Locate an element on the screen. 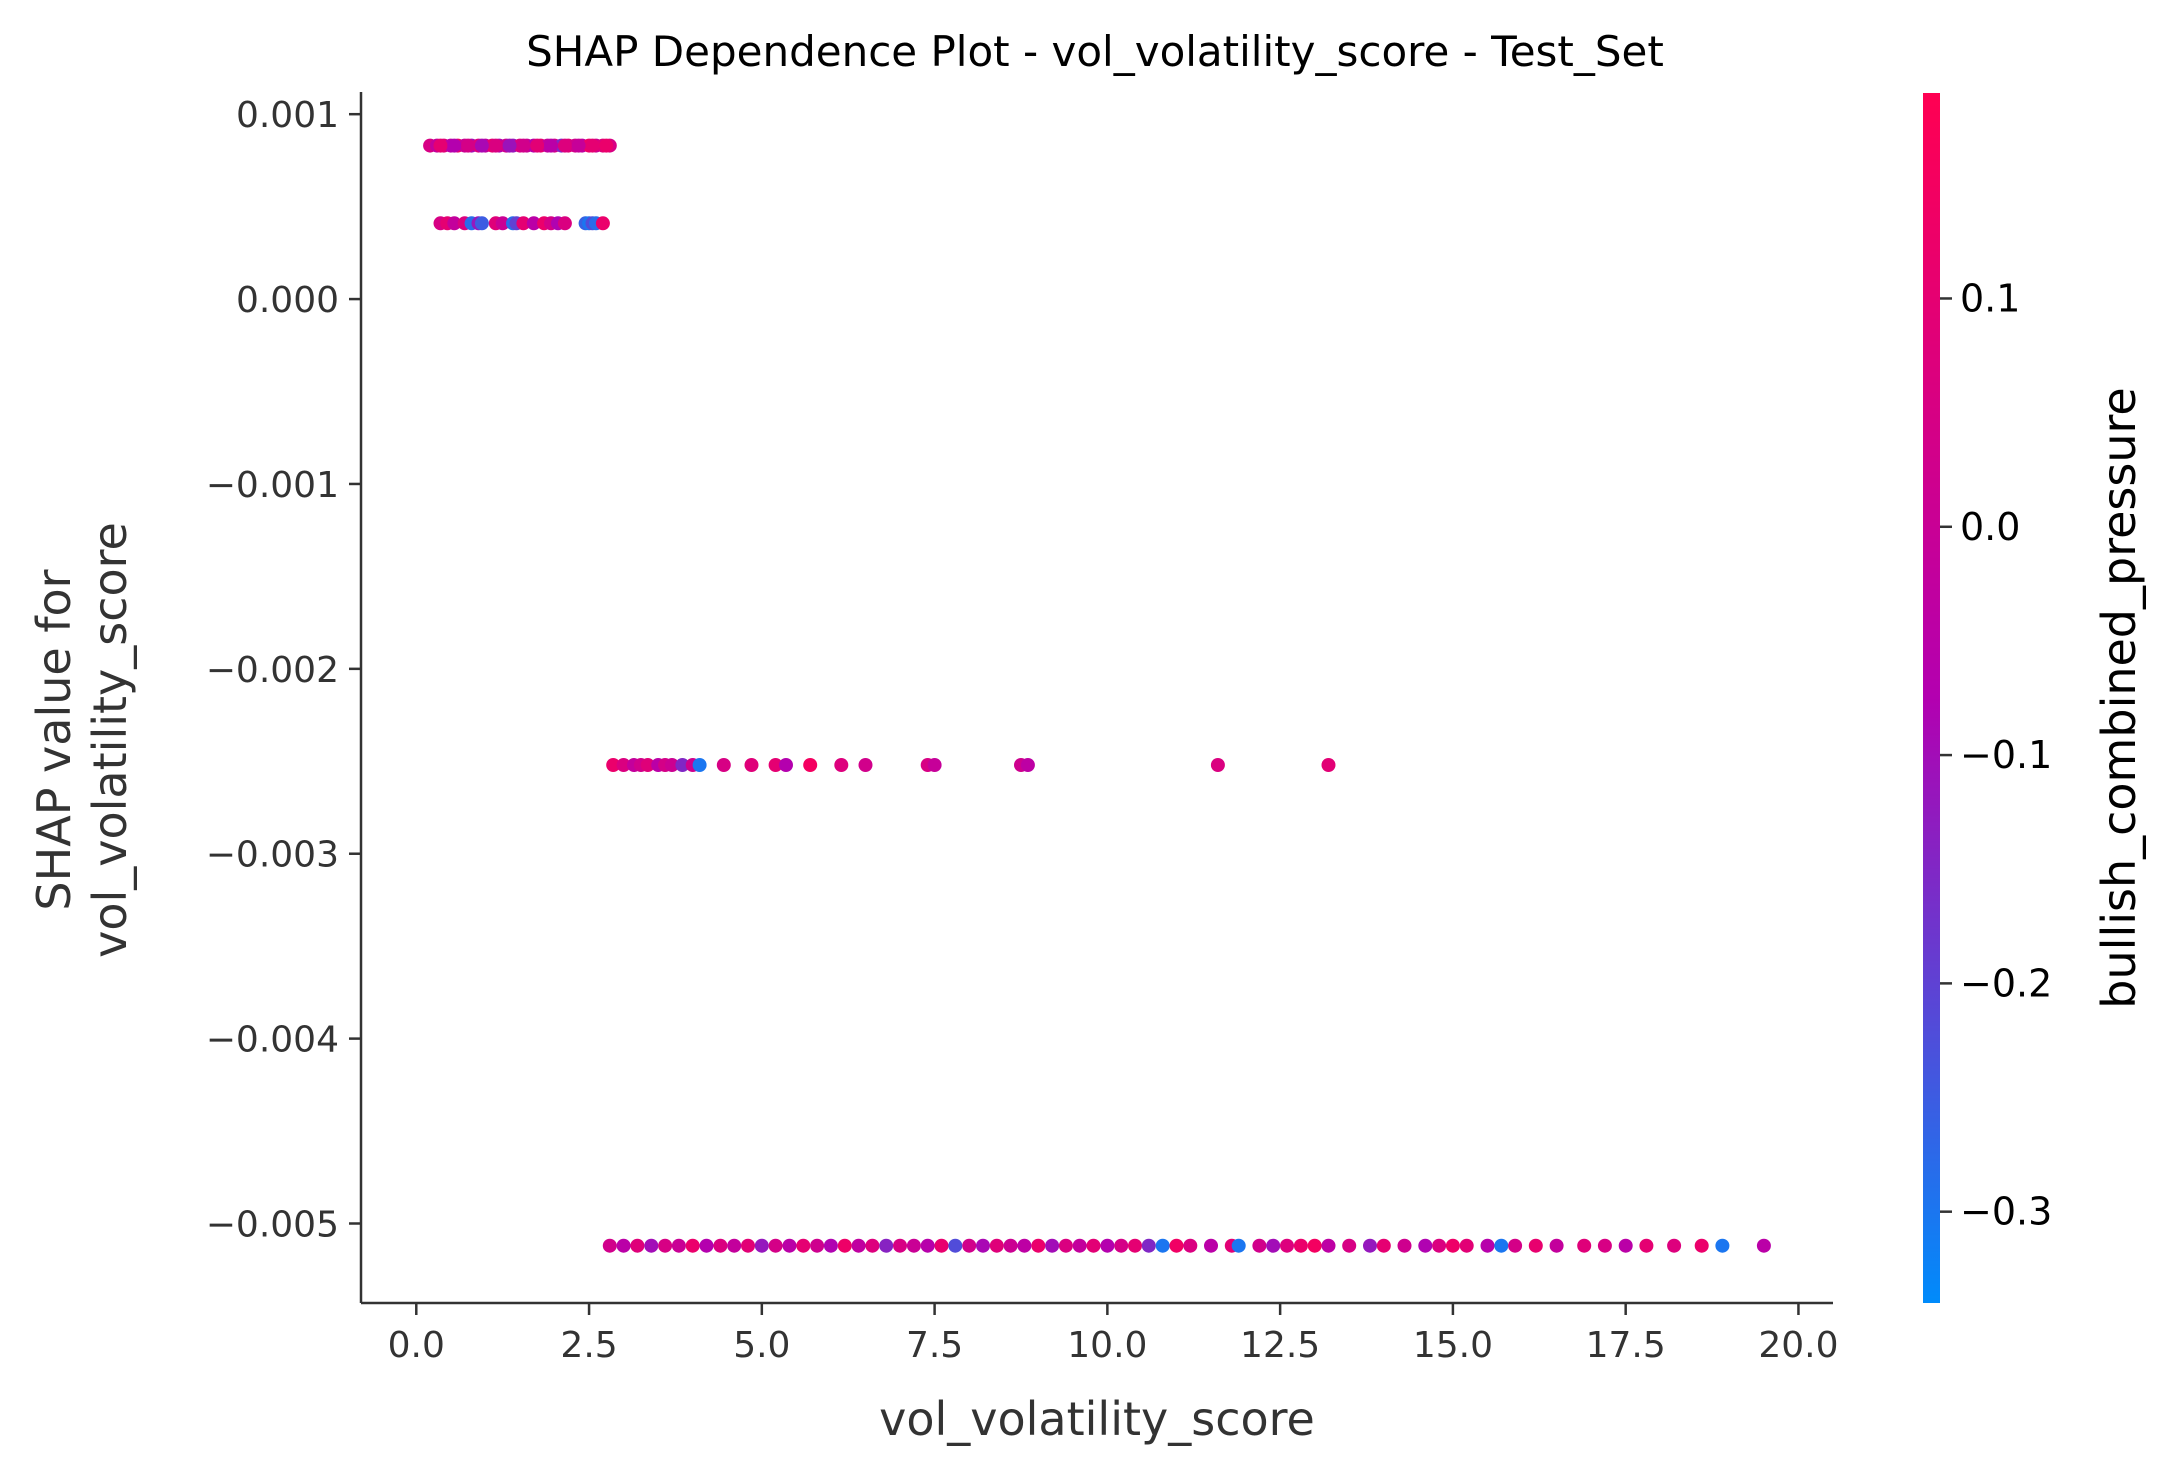 Image resolution: width=2168 pixels, height=1471 pixels. x-tick-label: 17.5 is located at coordinates (1626, 1345).